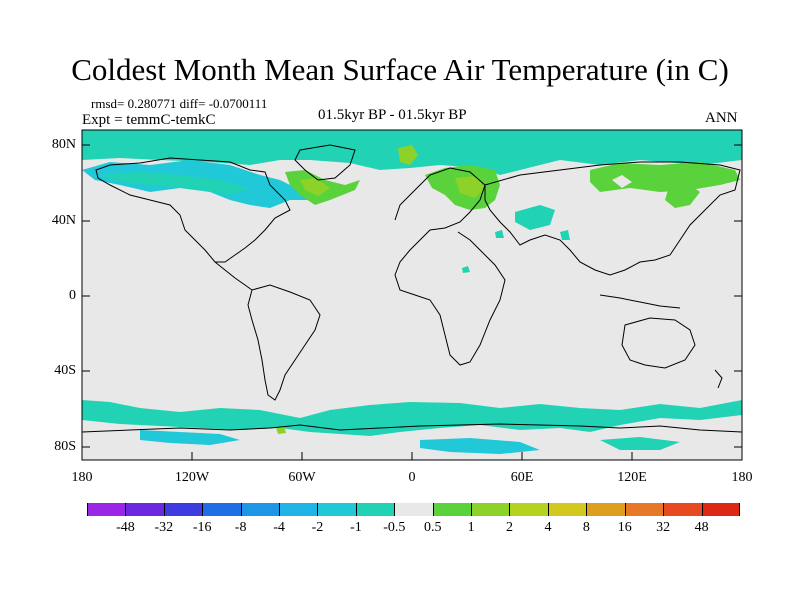  Describe the element at coordinates (658, 343) in the screenshot. I see `australia-coast` at that location.